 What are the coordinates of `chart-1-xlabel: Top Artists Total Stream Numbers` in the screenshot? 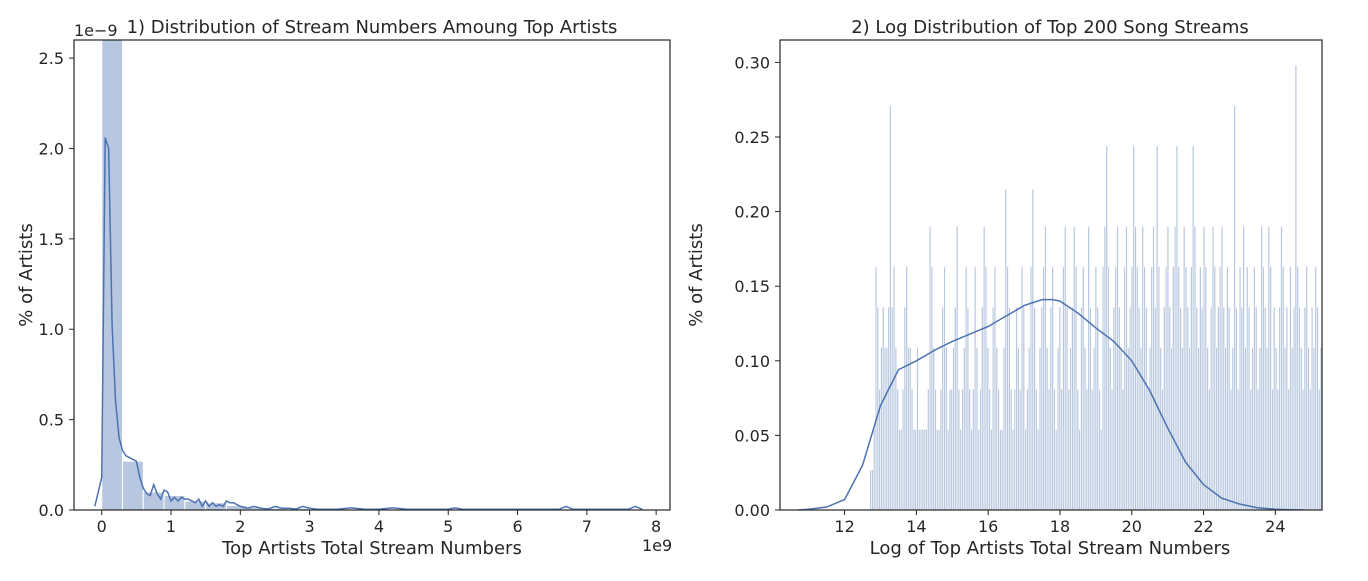 It's located at (371, 548).